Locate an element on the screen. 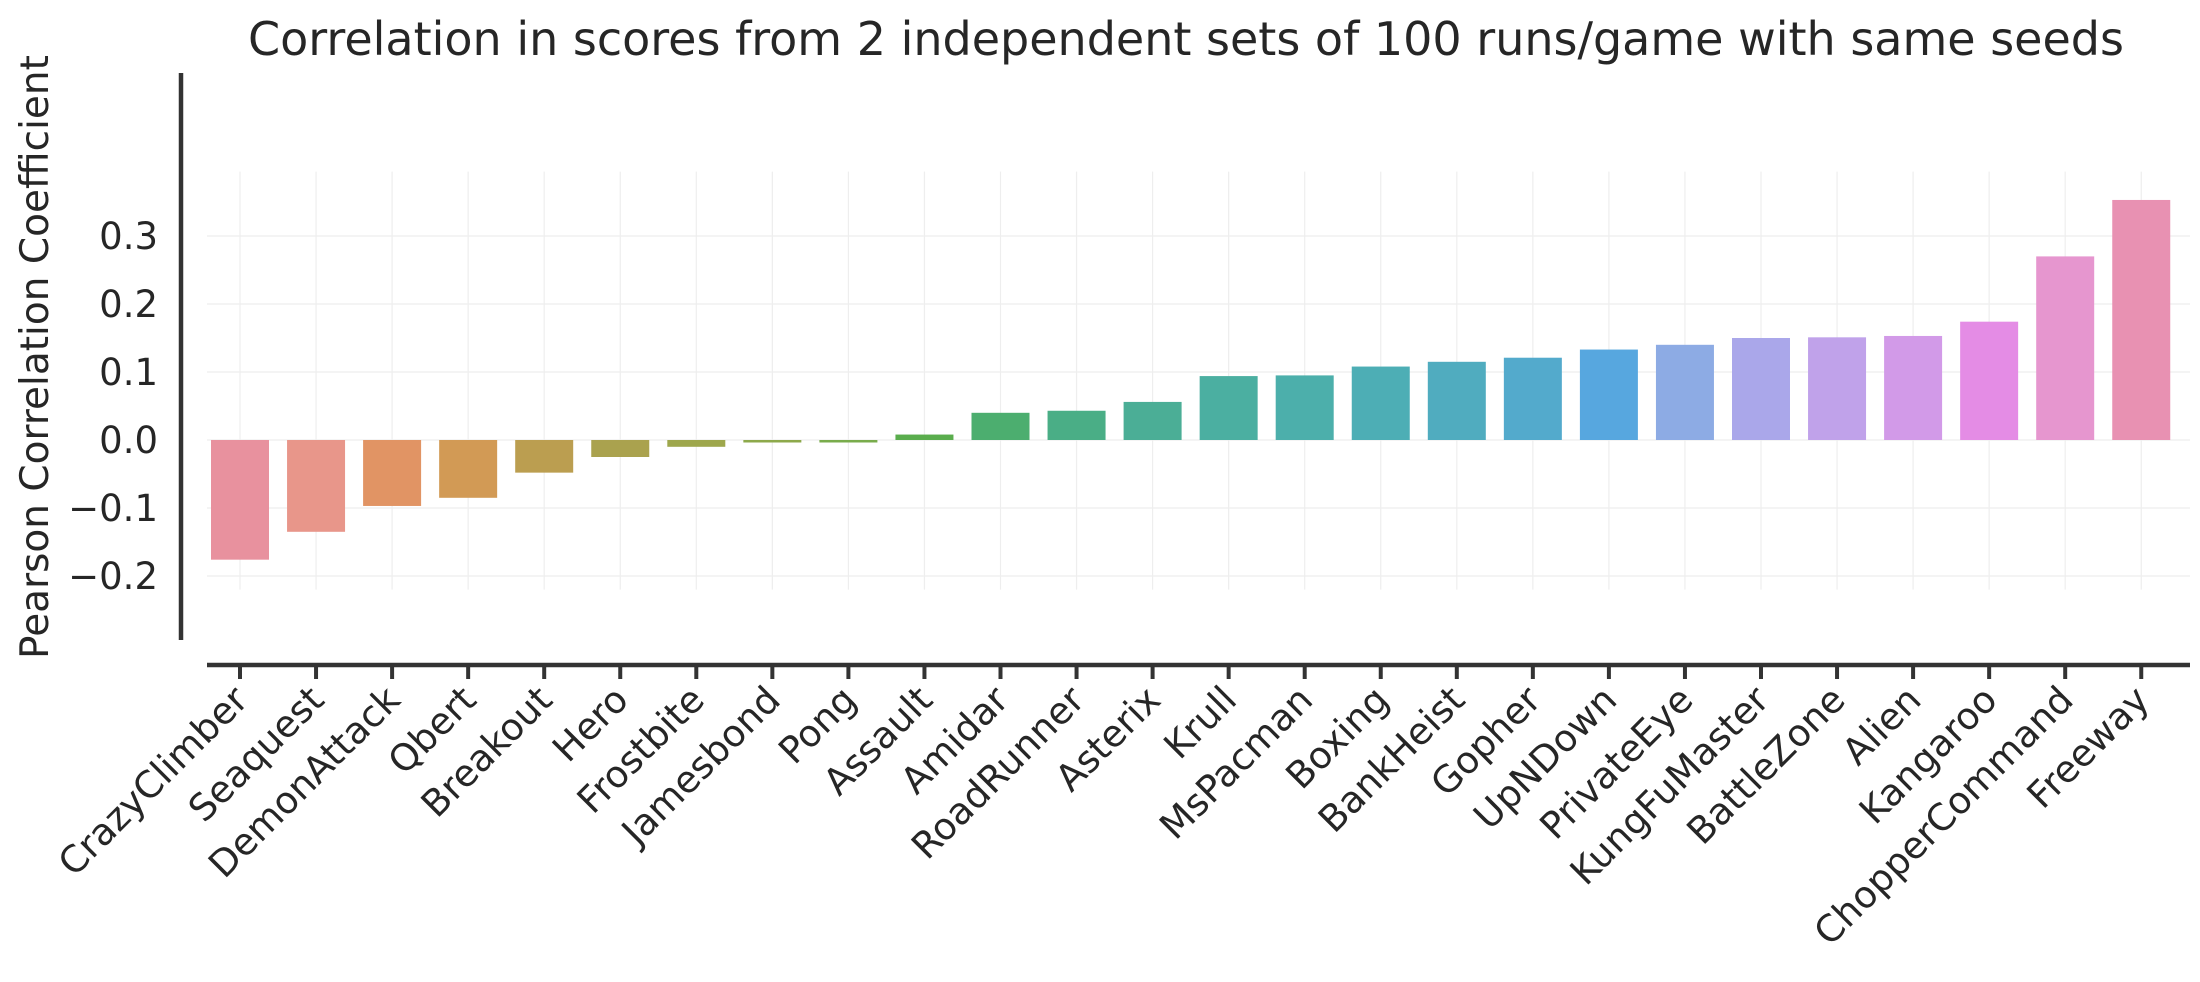 Image resolution: width=2200 pixels, height=982 pixels. y-tick-label: −0.2 is located at coordinates (113, 576).